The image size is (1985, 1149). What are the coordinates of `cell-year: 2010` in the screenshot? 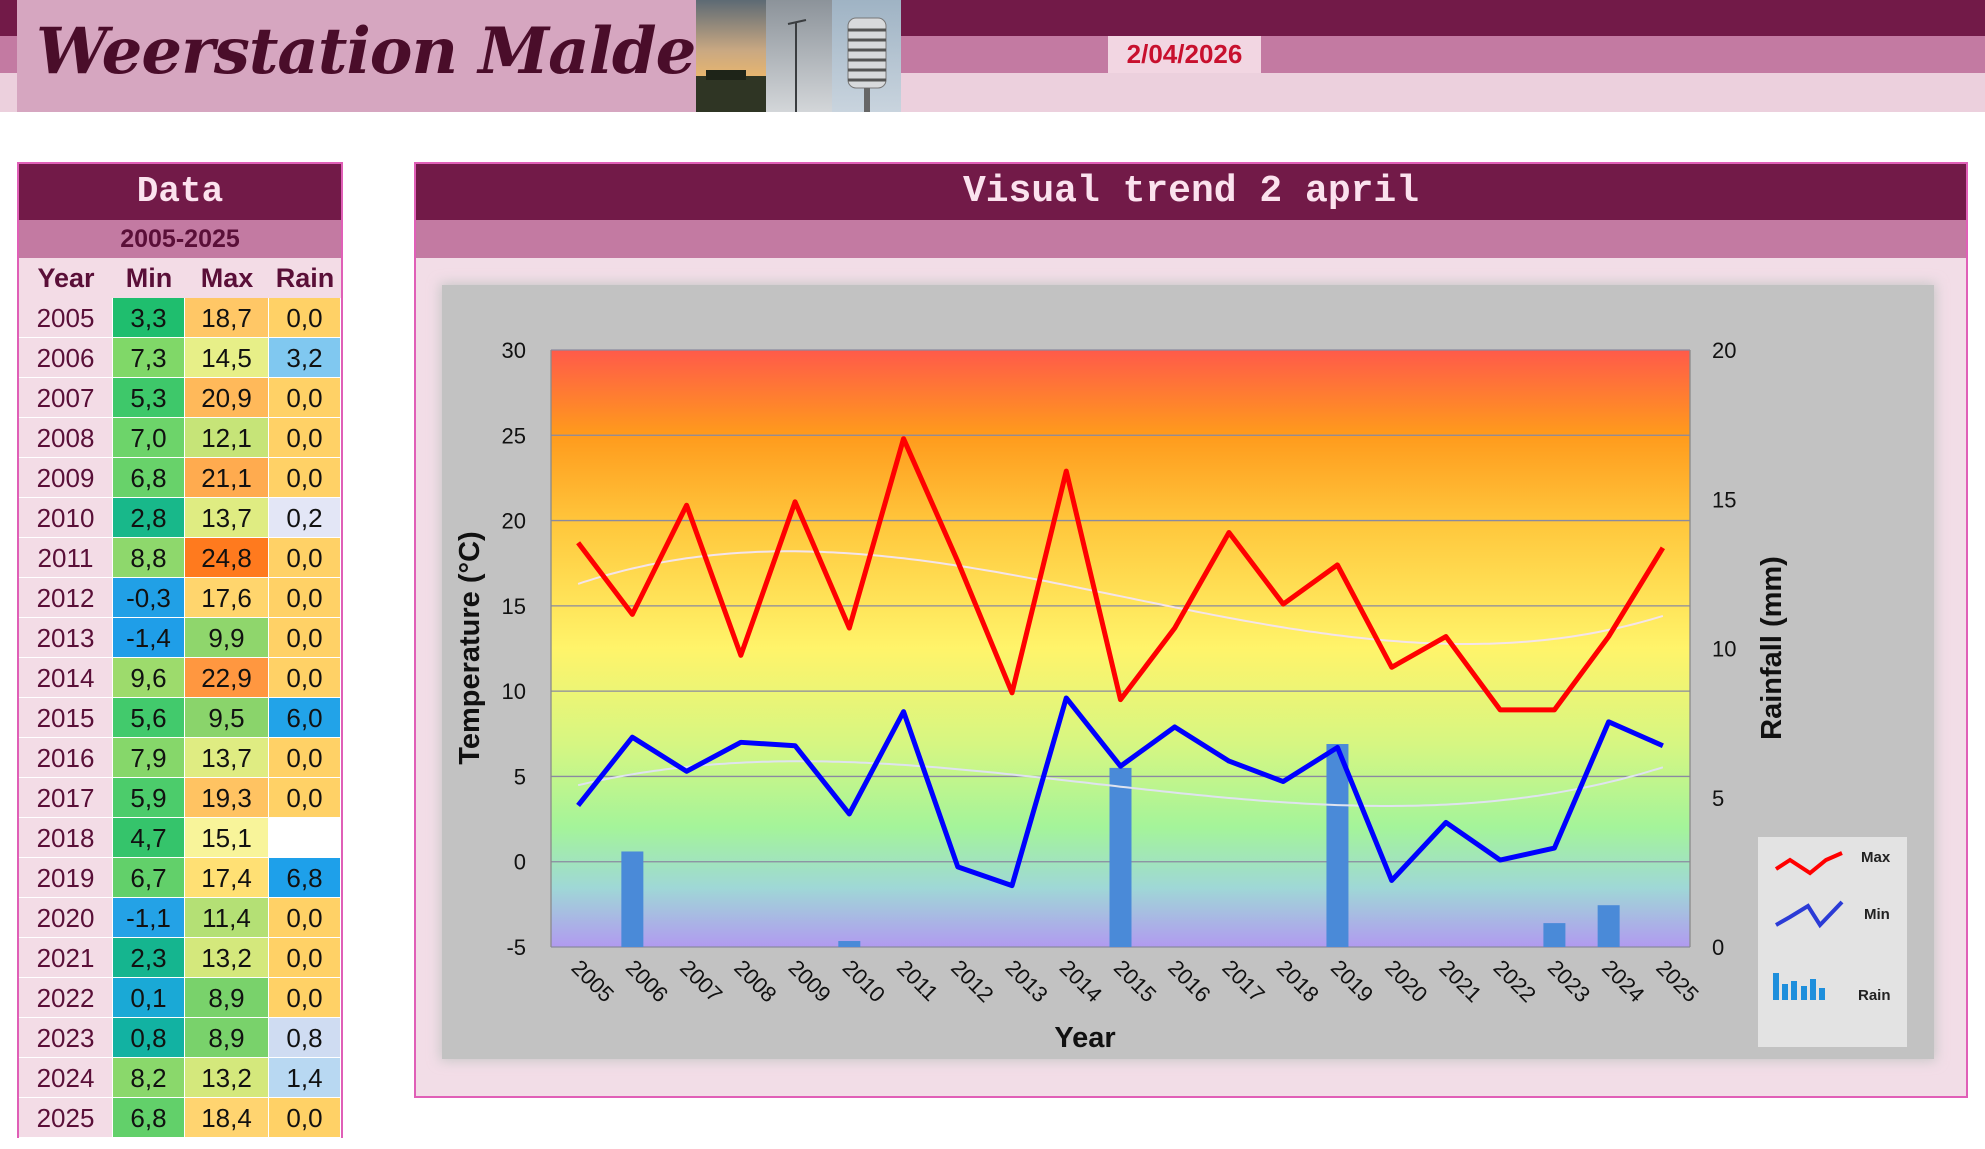 It's located at (66, 518).